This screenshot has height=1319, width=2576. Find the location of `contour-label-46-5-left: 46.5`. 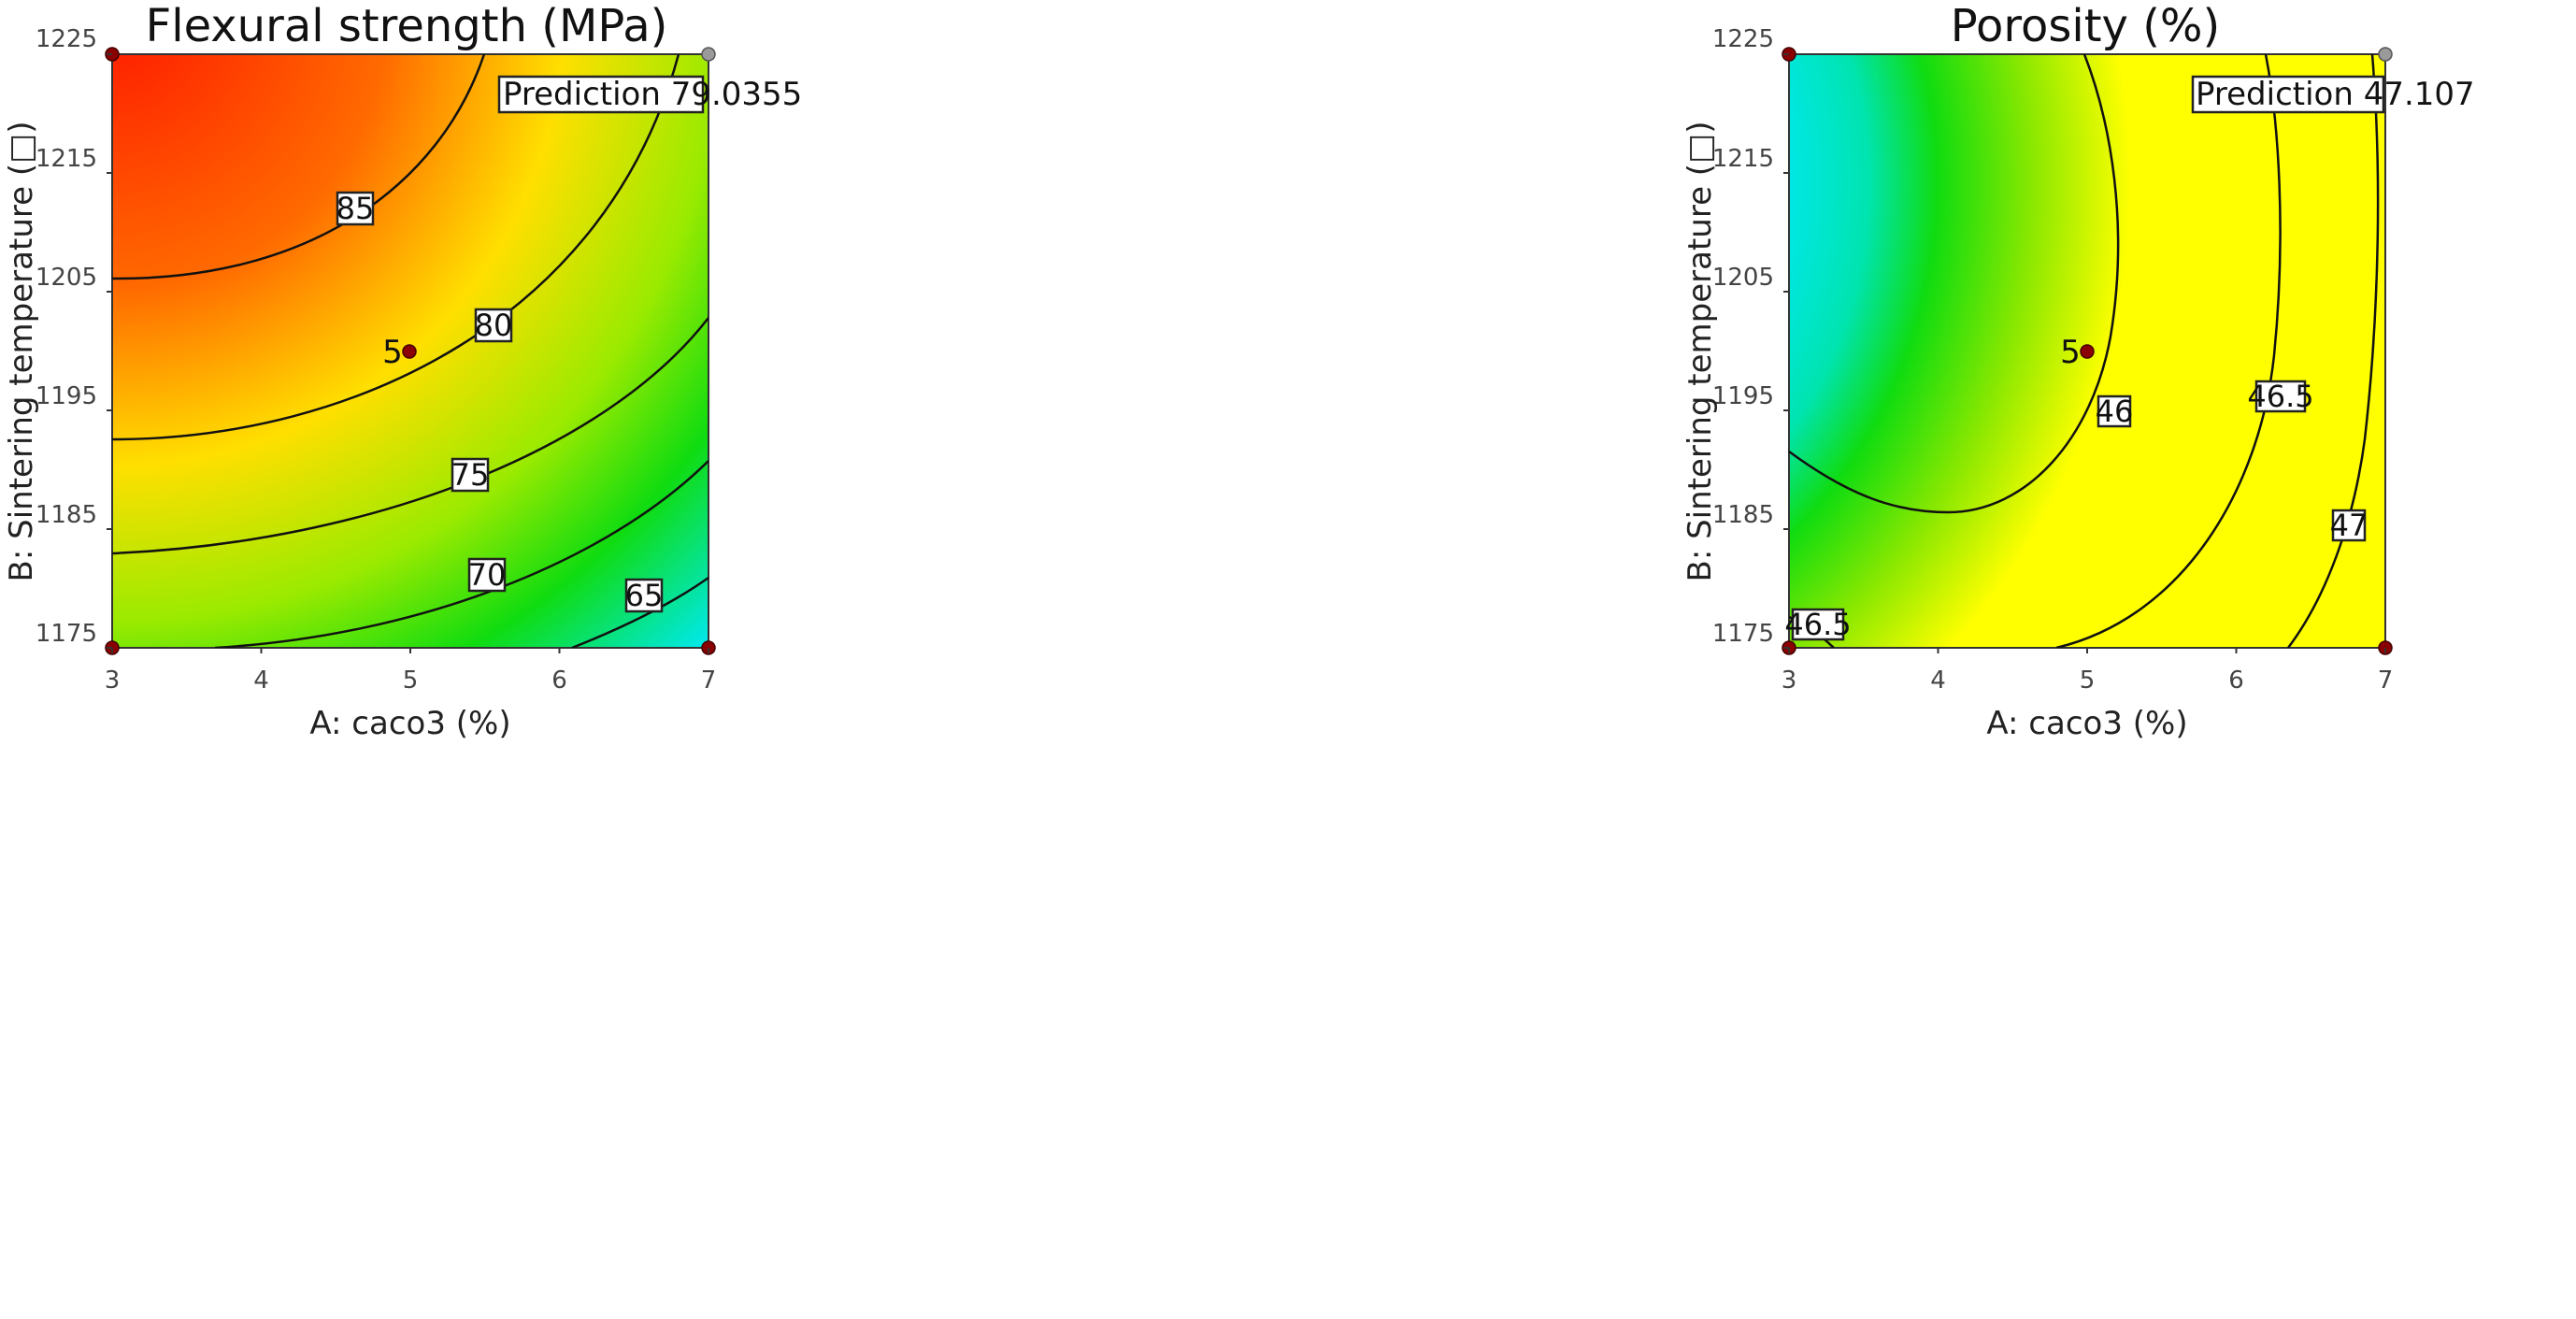

contour-label-46-5-left: 46.5 is located at coordinates (1817, 625).